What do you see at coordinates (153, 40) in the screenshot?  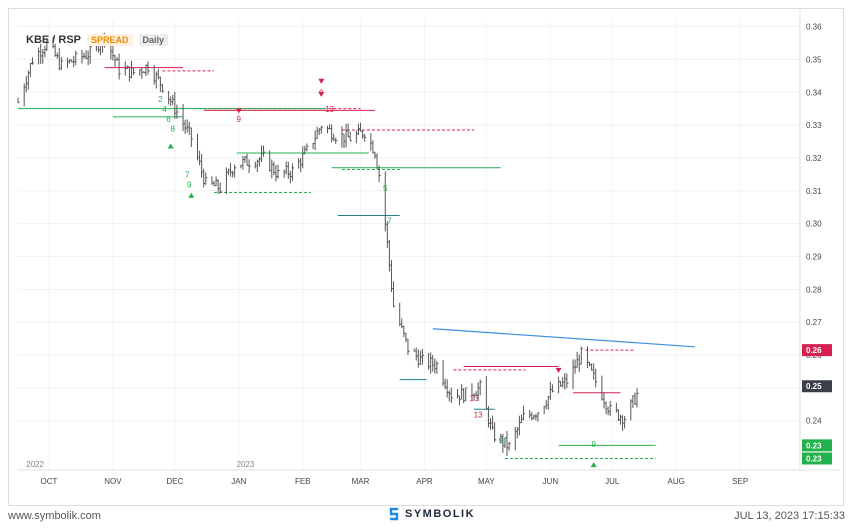 I see `timeframe-badge: Daily` at bounding box center [153, 40].